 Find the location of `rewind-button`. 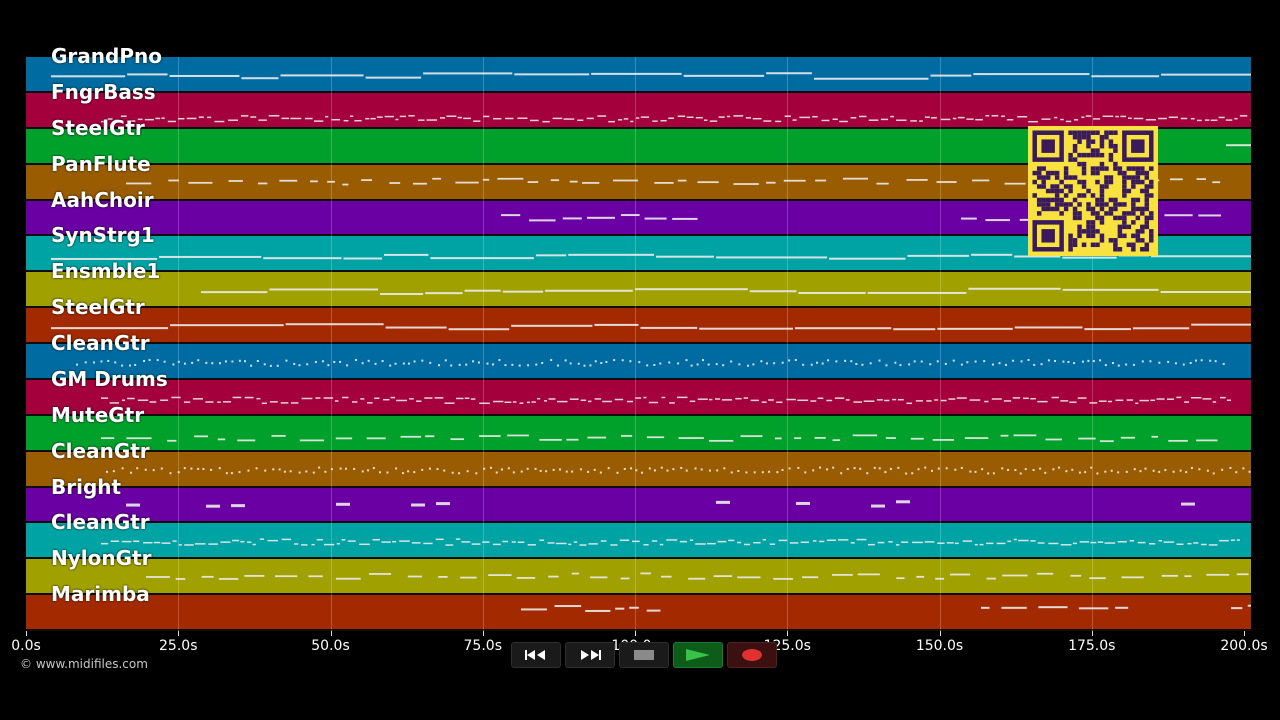

rewind-button is located at coordinates (536, 655).